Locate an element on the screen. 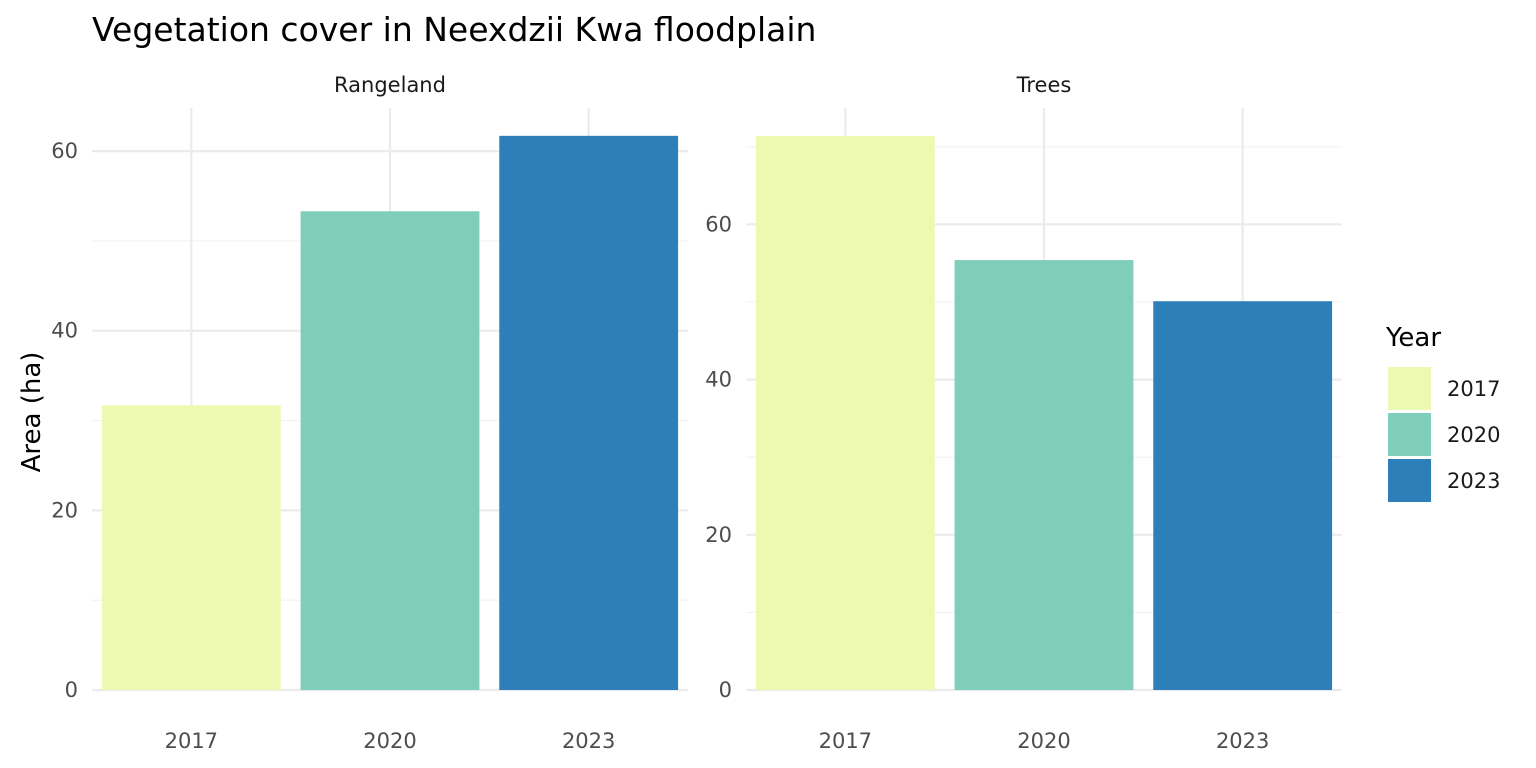 This screenshot has height=768, width=1536. legend-items: 2017 2020 2023 is located at coordinates (1444, 434).